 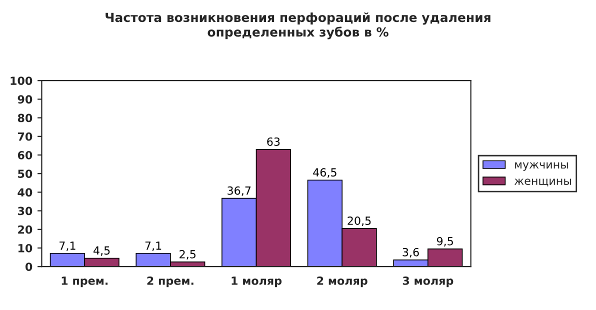 I want to click on y-tick-label: 80, so click(x=25, y=118).